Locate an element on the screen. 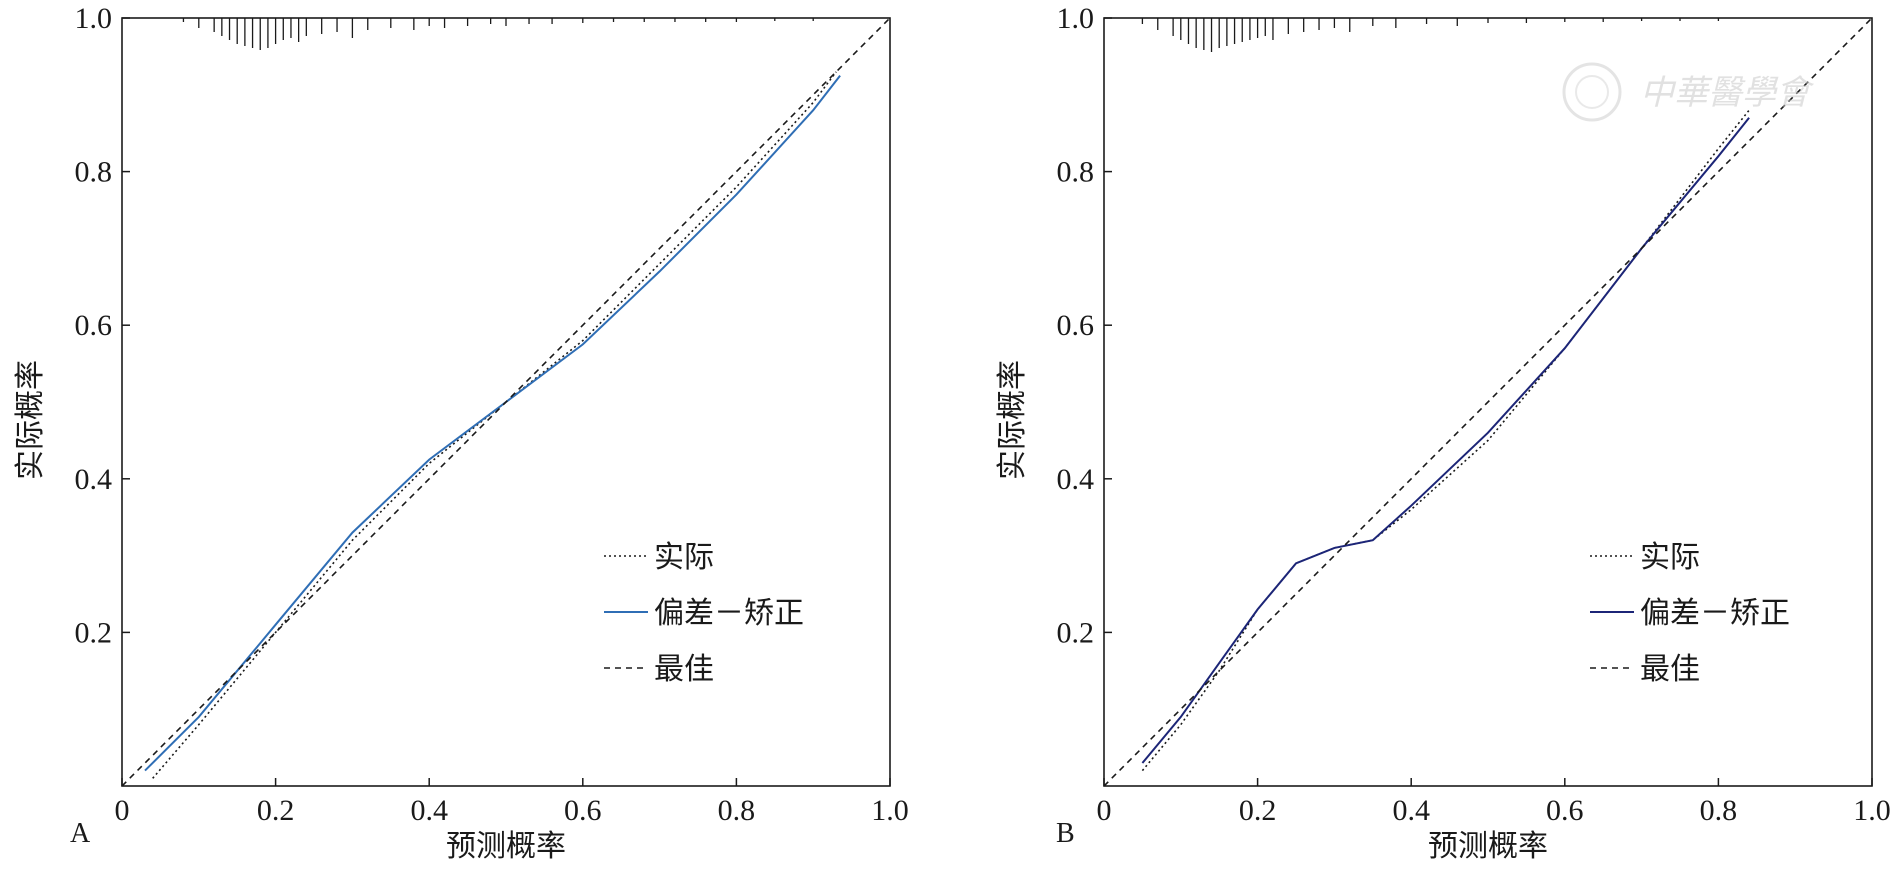  panel-letter: A is located at coordinates (80, 833).